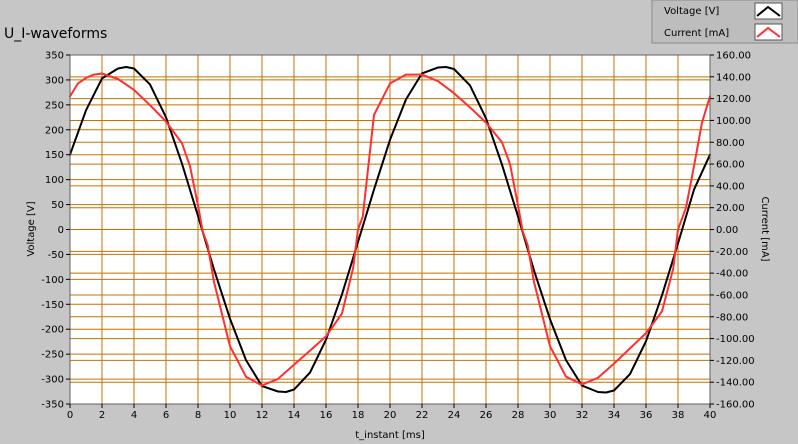 Image resolution: width=798 pixels, height=444 pixels. What do you see at coordinates (730, 143) in the screenshot?
I see `y-right-tick-label: 80.00` at bounding box center [730, 143].